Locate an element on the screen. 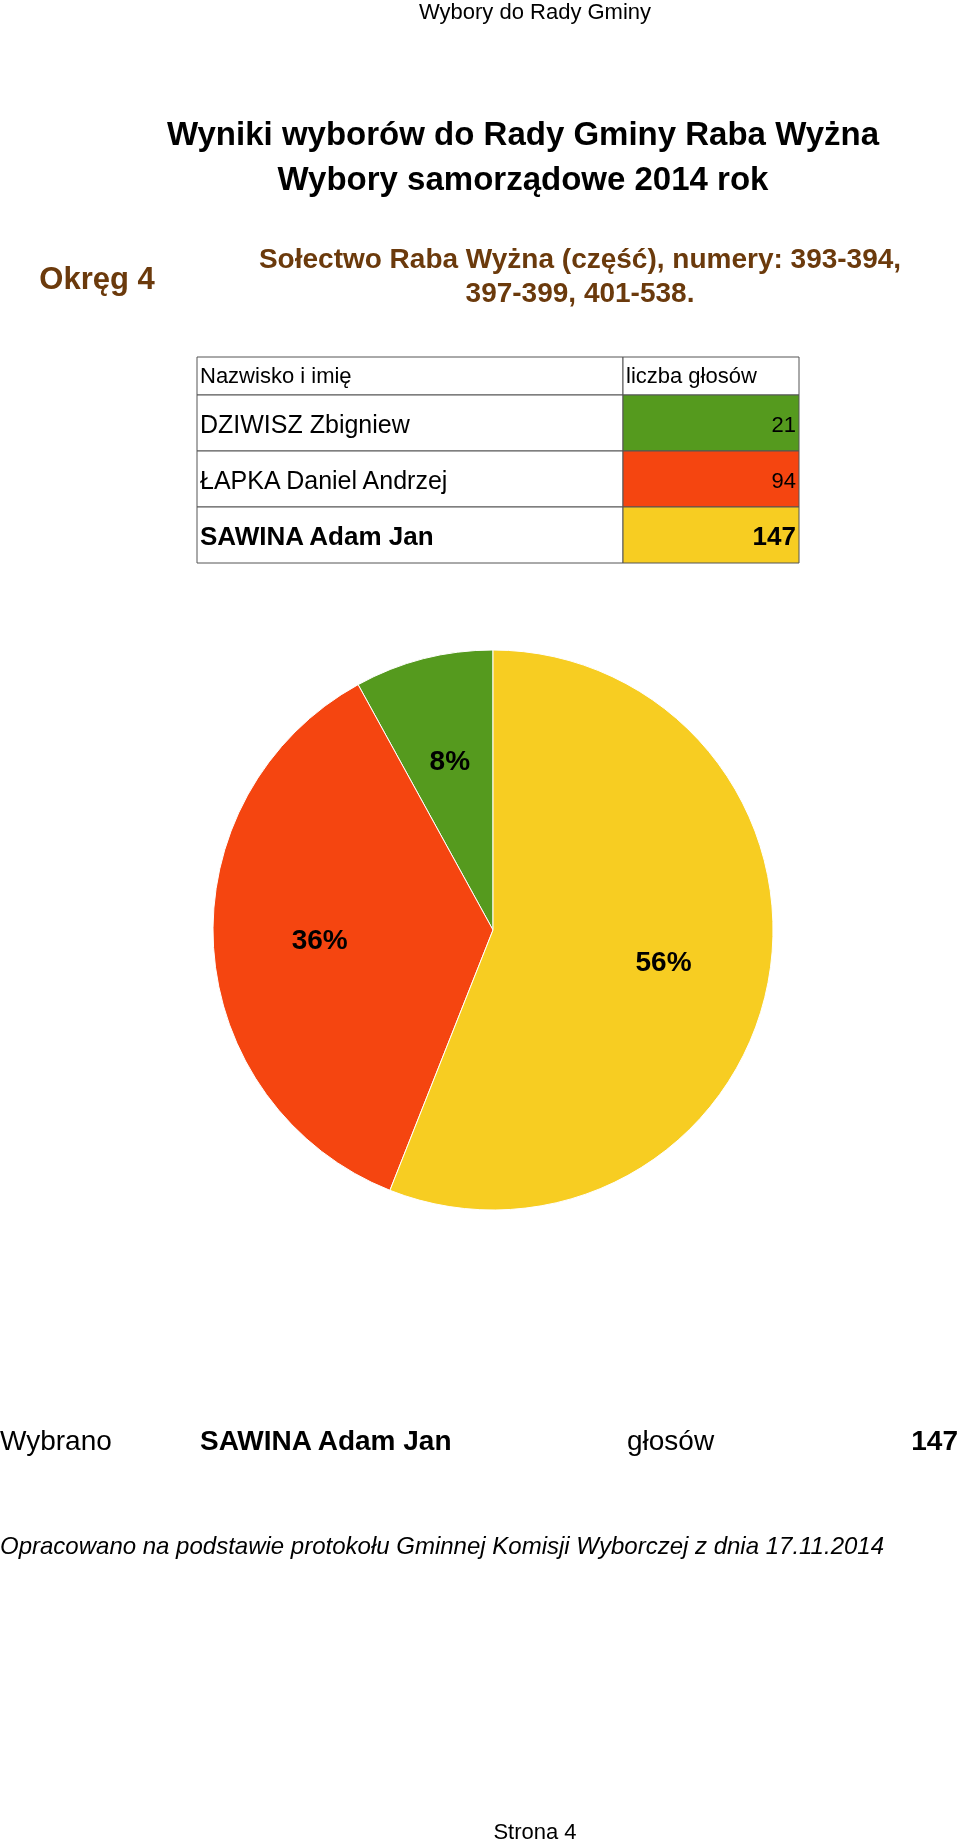 Image resolution: width=960 pixels, height=1842 pixels. chart-subtitle: Wybory samorządowe 2014 rok is located at coordinates (523, 178).